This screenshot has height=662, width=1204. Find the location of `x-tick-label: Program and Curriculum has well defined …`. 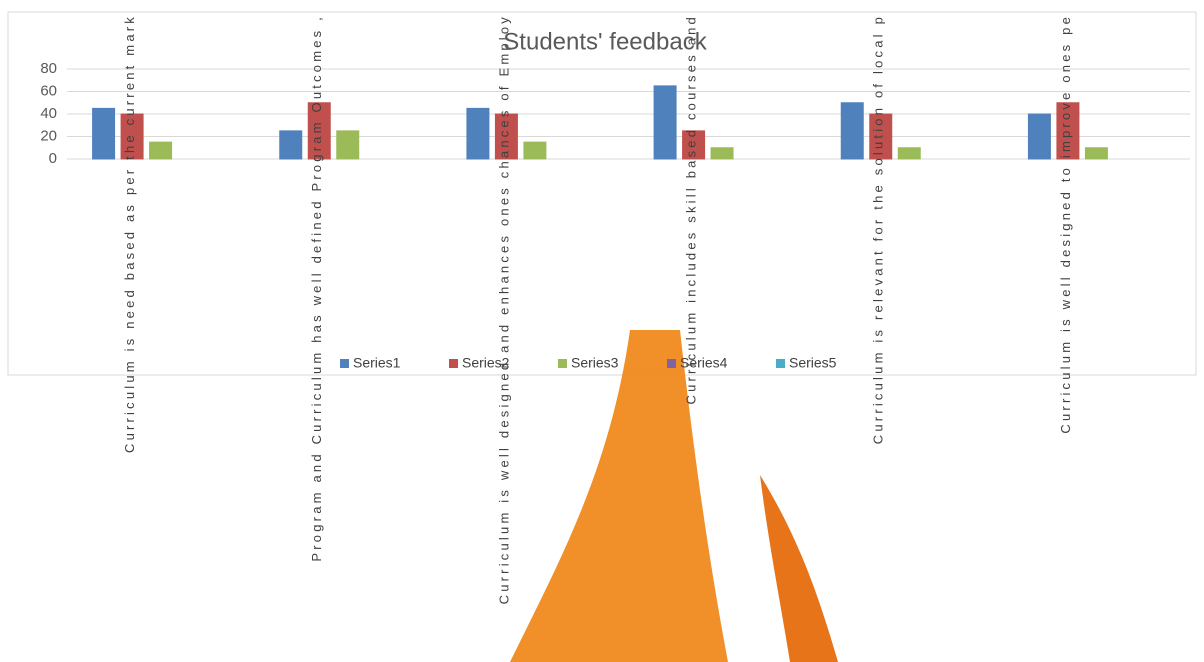

x-tick-label: Program and Curriculum has well defined … is located at coordinates (316, 288).